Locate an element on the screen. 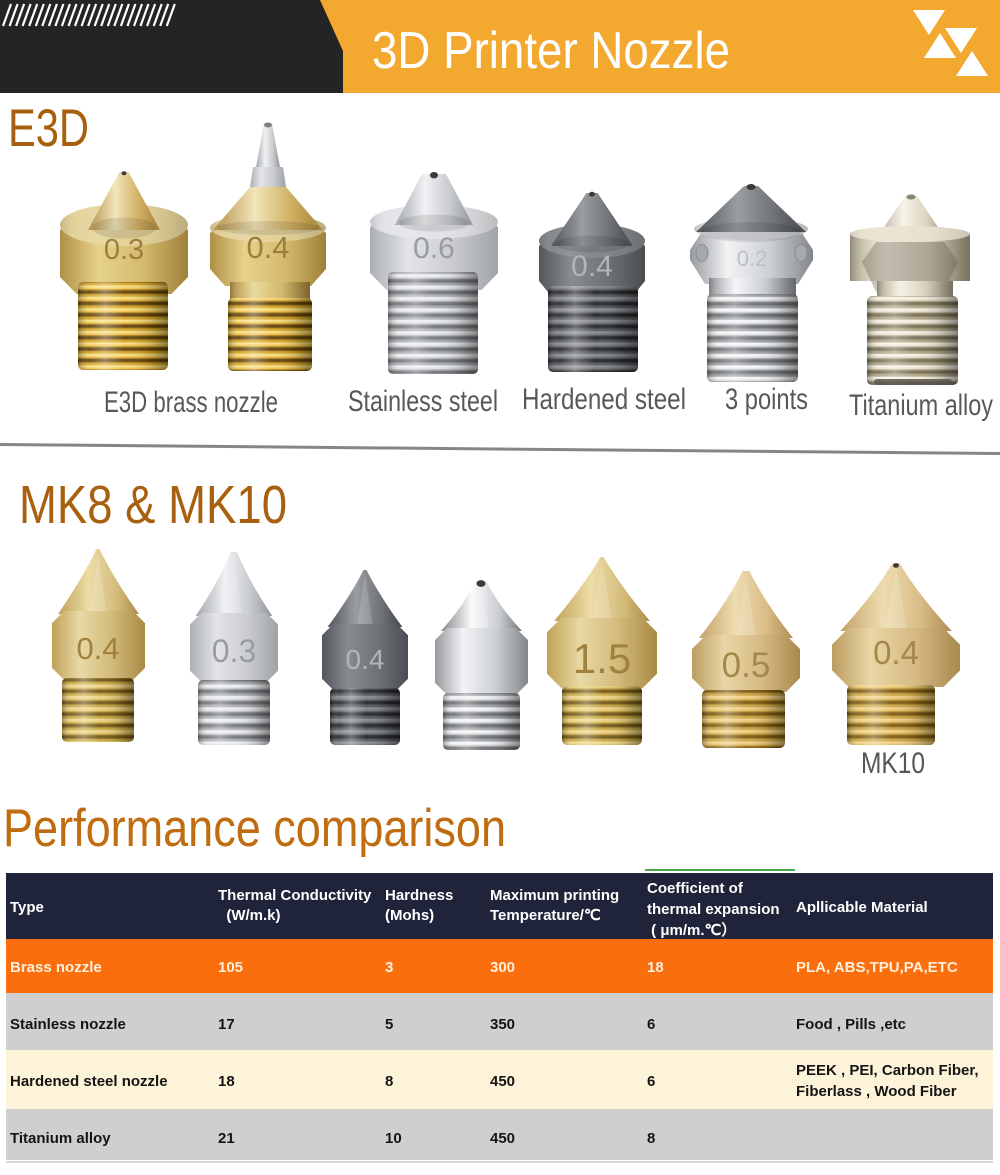 The height and width of the screenshot is (1175, 1000). svg-text: 0.2 is located at coordinates (752, 258).